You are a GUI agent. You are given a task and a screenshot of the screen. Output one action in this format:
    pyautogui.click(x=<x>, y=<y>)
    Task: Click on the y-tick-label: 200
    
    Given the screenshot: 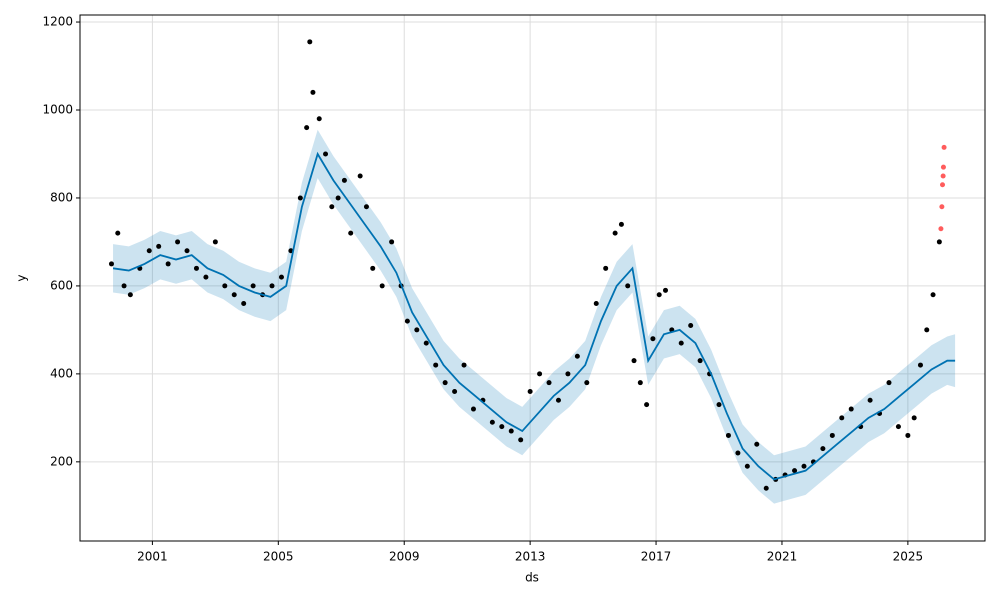 What is the action you would take?
    pyautogui.click(x=61, y=461)
    